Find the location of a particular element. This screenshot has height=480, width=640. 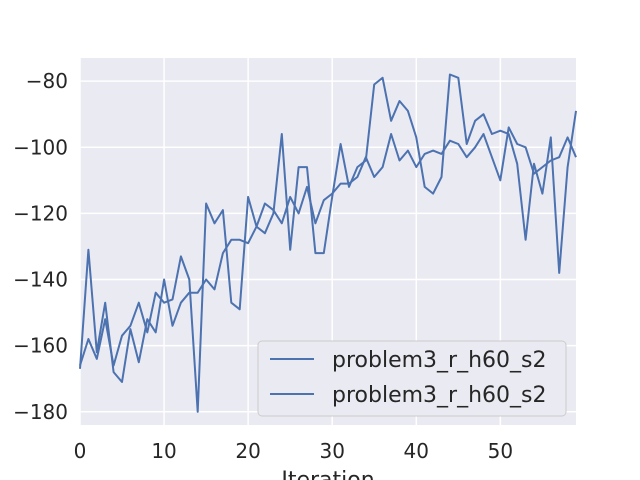

x-tick-label: 10 is located at coordinates (163, 451).